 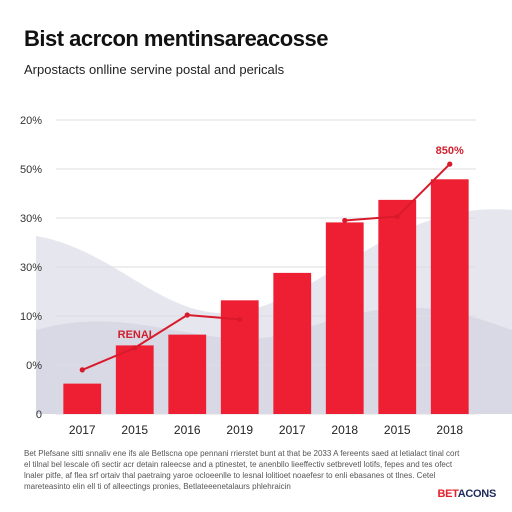 What do you see at coordinates (477, 494) in the screenshot?
I see `logo-text: ACONS` at bounding box center [477, 494].